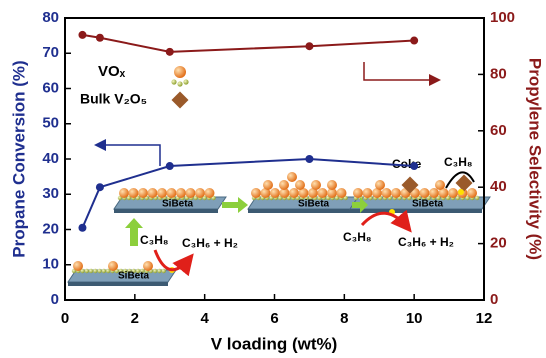 The image size is (546, 358). What do you see at coordinates (498, 243) in the screenshot?
I see `y2-tick-label: 20` at bounding box center [498, 243].